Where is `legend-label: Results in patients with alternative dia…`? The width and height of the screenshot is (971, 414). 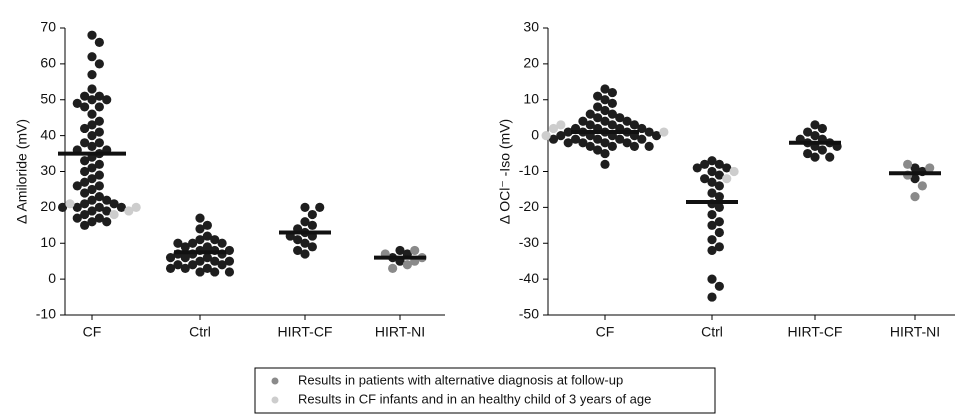 legend-label: Results in patients with alternative dia… is located at coordinates (460, 379).